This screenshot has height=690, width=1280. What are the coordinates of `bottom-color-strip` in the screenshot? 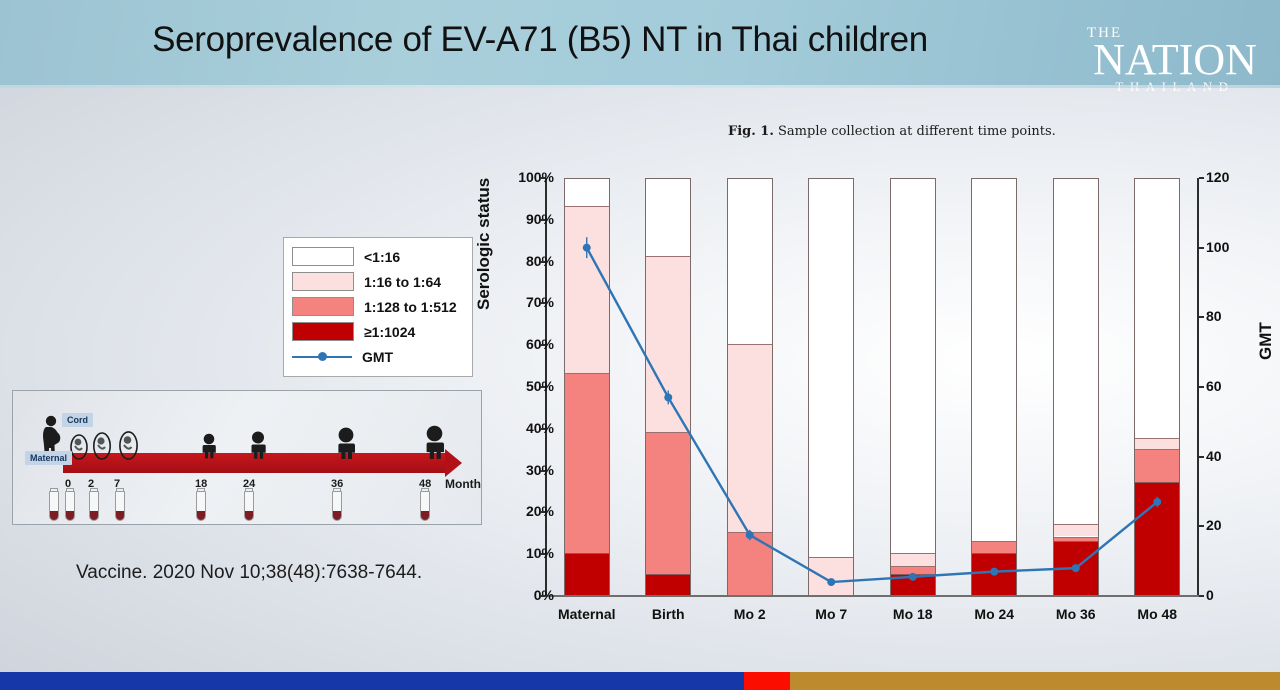 It's located at (640, 681).